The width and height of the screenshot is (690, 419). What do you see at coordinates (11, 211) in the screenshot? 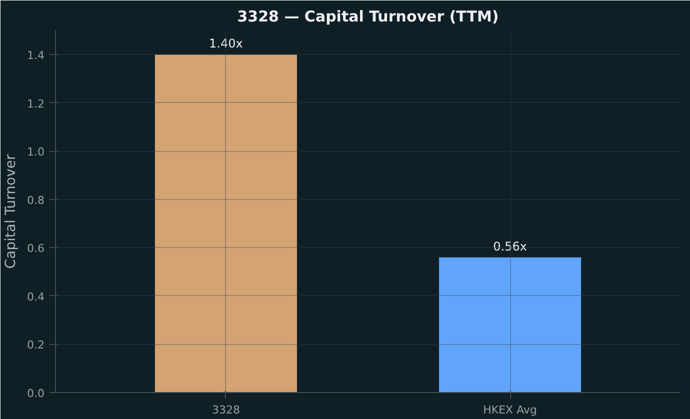
I see `y-axis-title: Capital Turnover` at bounding box center [11, 211].